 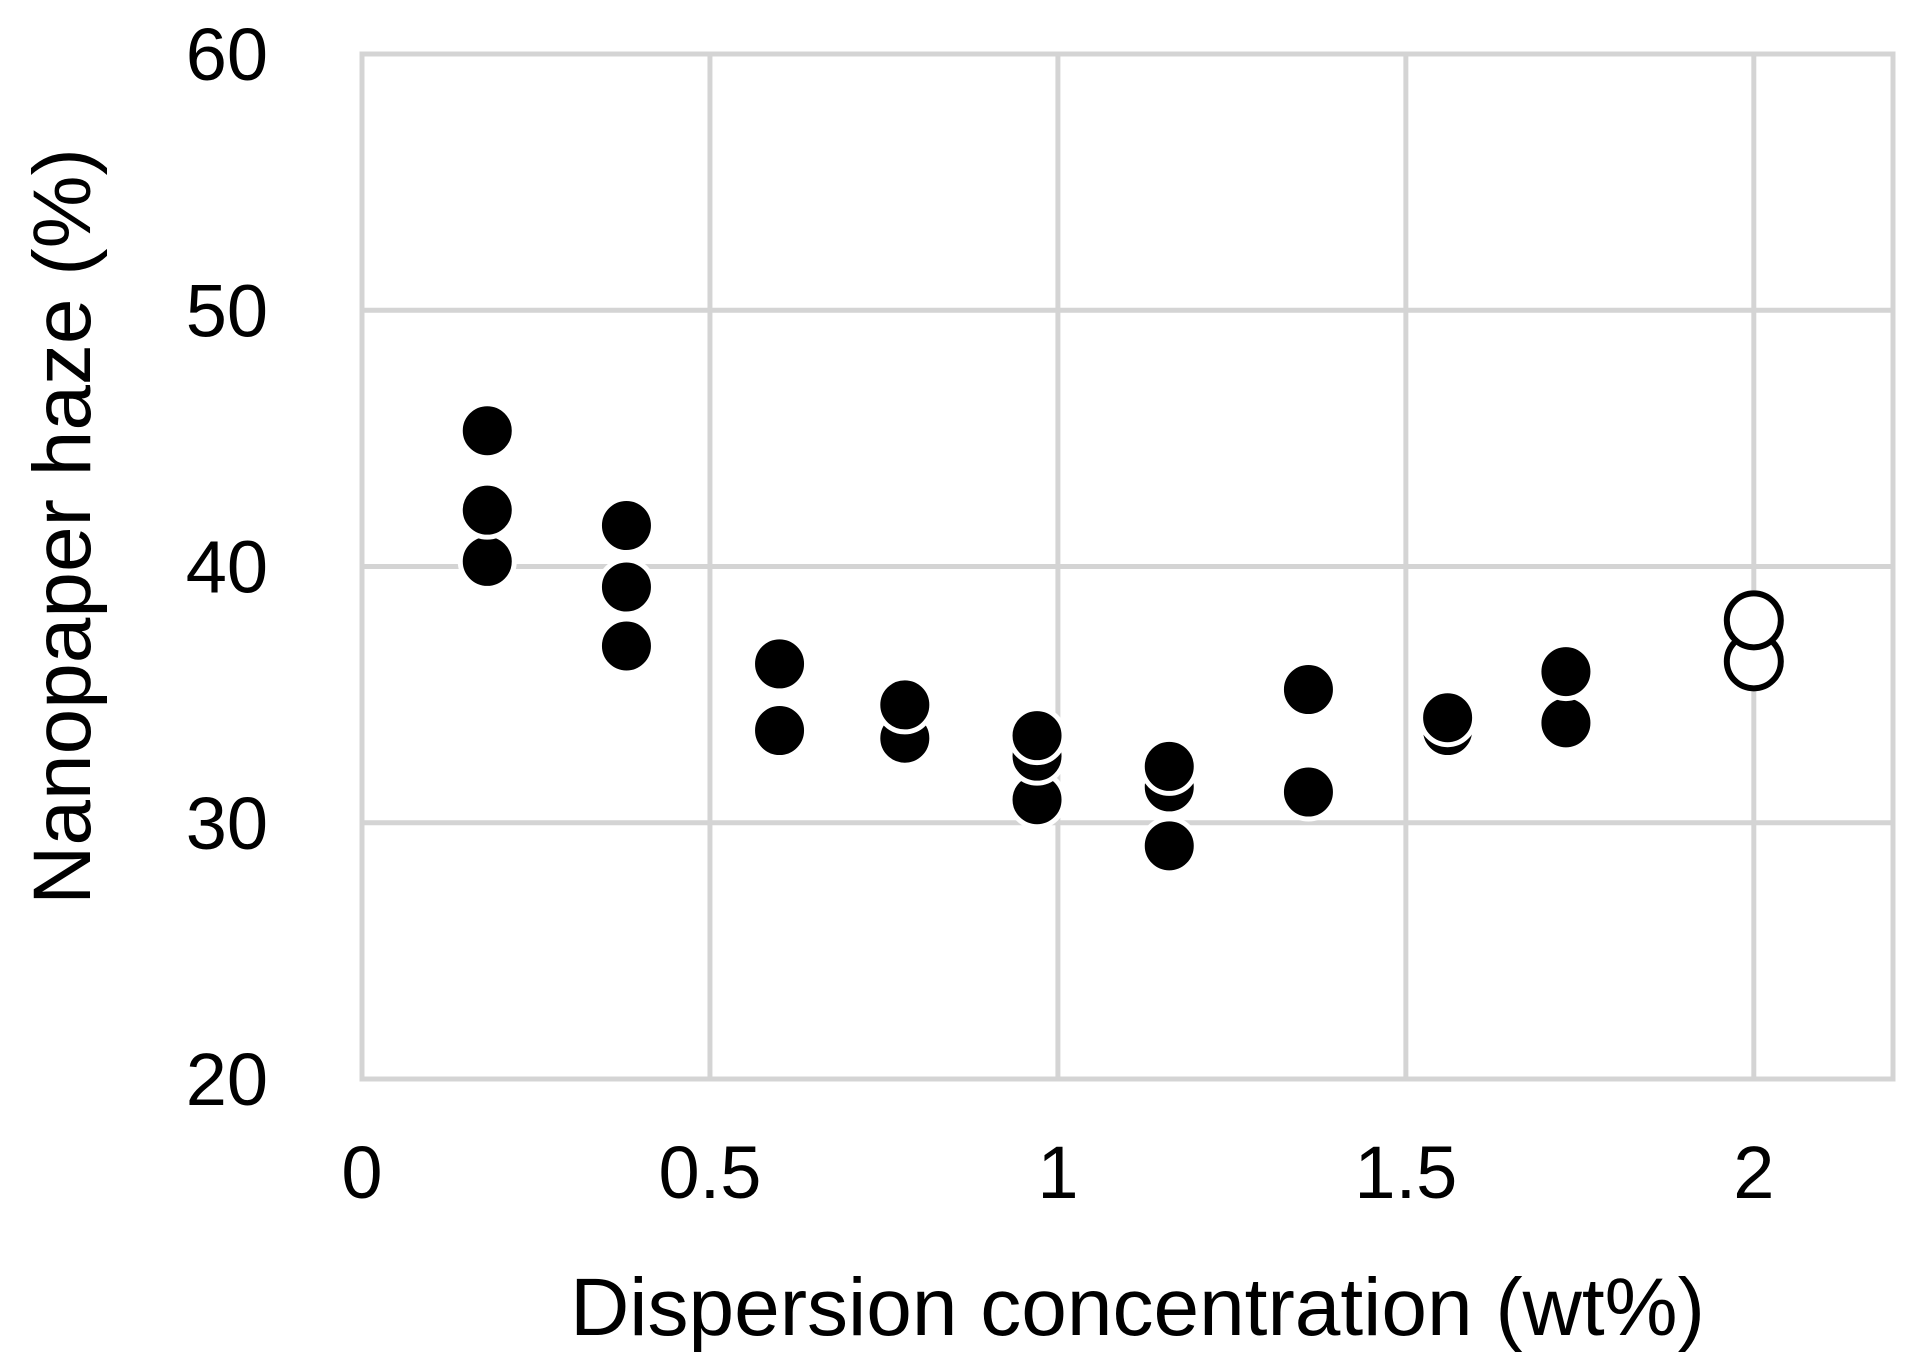 What do you see at coordinates (1753, 1172) in the screenshot?
I see `x-tick-label: 2` at bounding box center [1753, 1172].